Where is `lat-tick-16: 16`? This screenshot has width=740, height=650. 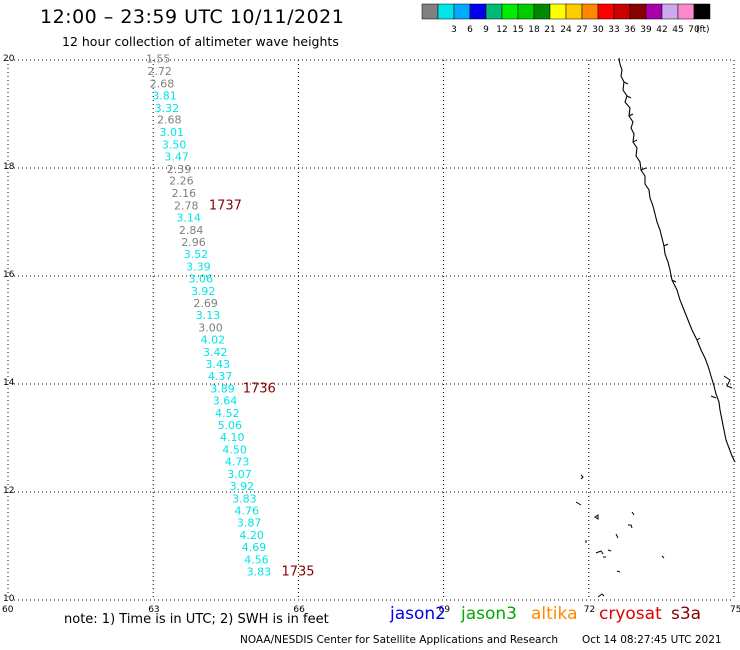 lat-tick-16: 16 is located at coordinates (9, 275).